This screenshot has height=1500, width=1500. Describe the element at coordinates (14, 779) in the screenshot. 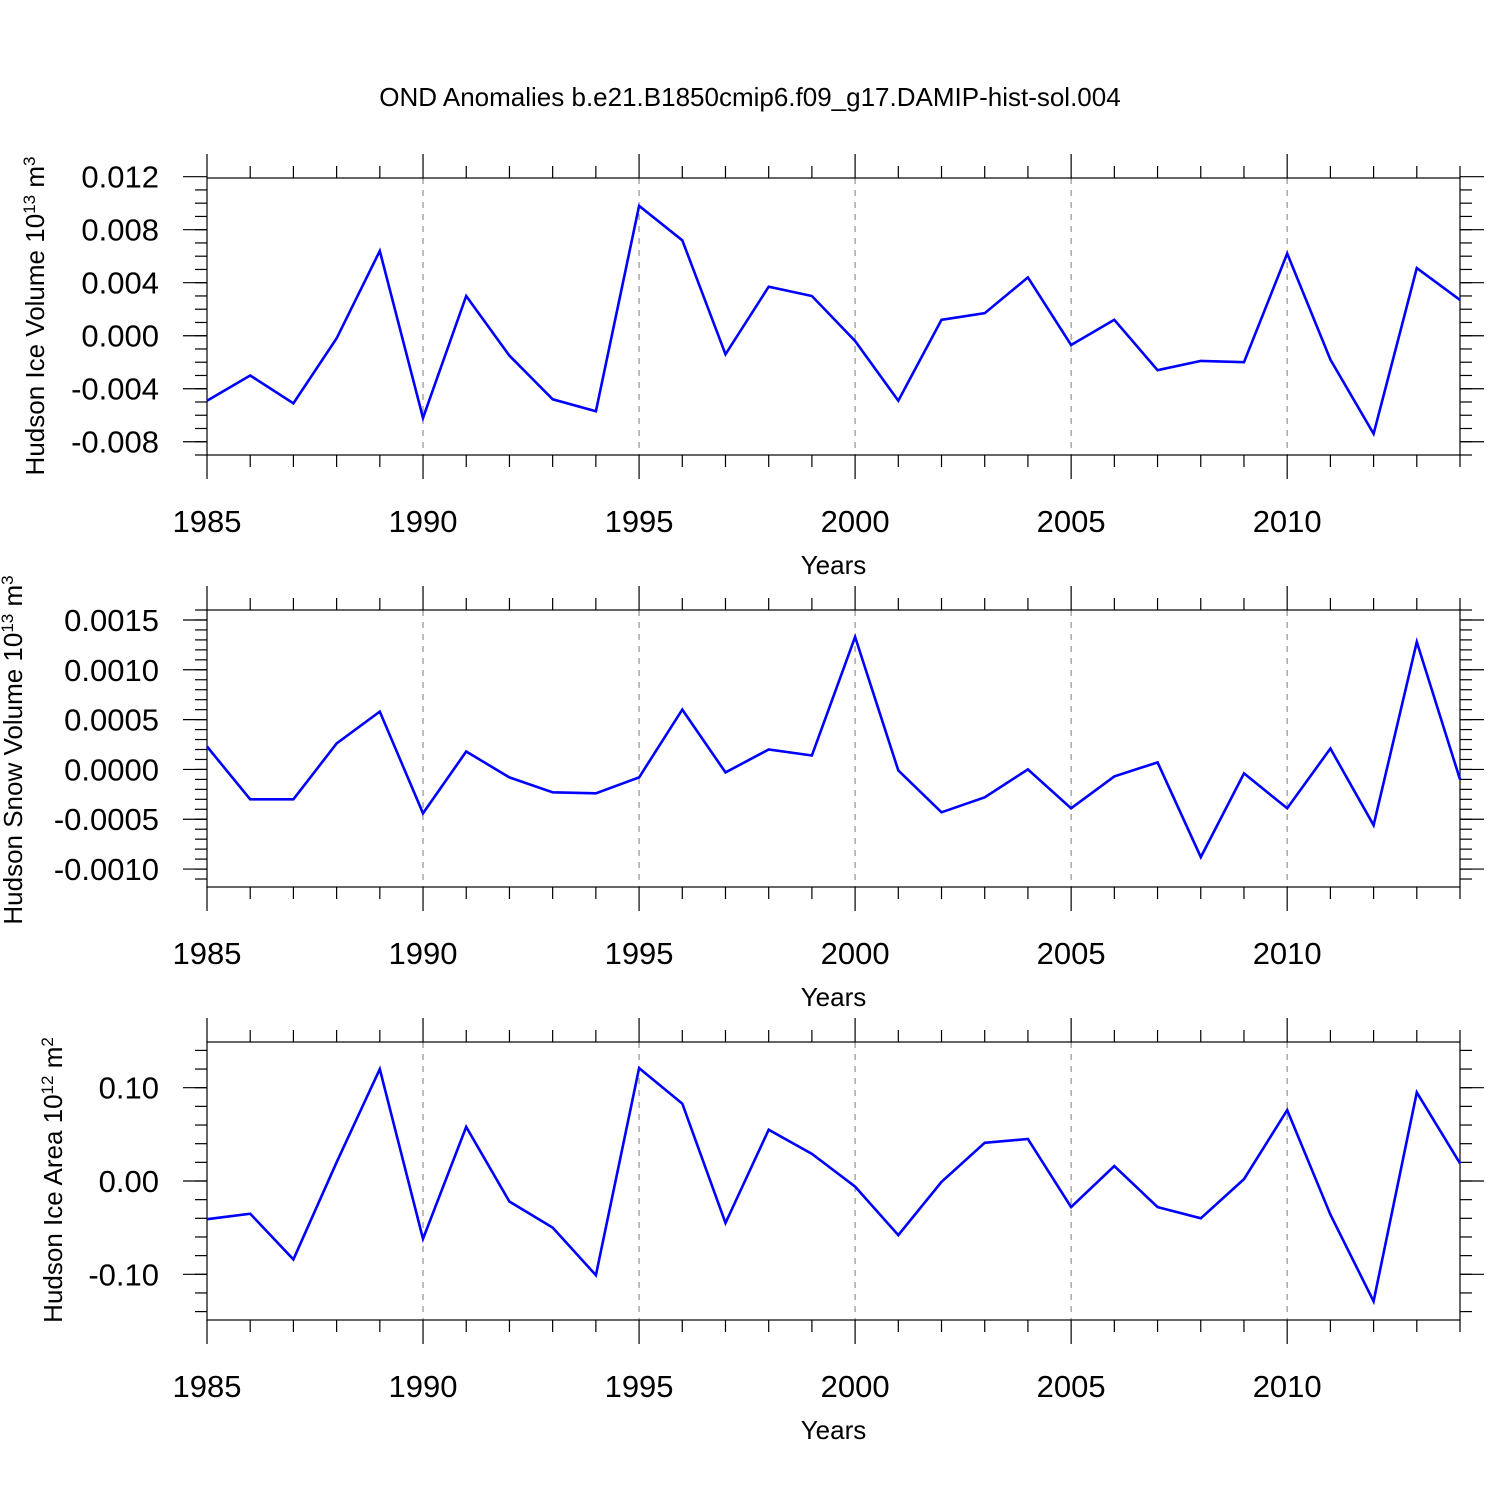

I see `y-axis-label-prefix: Hudson Snow Volume 10` at that location.